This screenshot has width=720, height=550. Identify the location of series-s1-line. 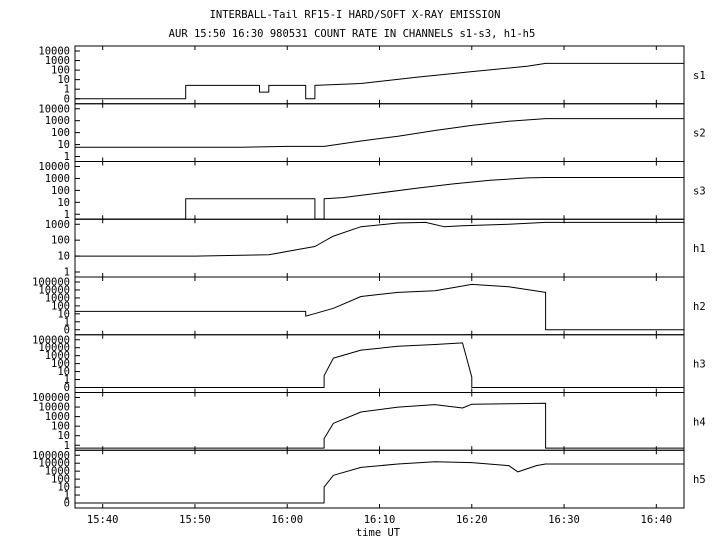
(379, 81).